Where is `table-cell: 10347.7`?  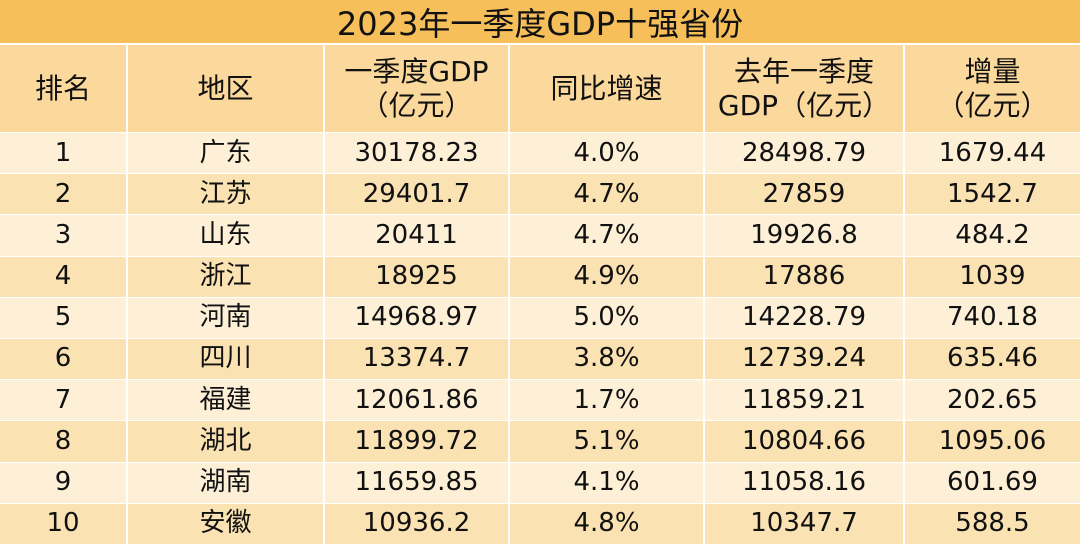 table-cell: 10347.7 is located at coordinates (805, 523).